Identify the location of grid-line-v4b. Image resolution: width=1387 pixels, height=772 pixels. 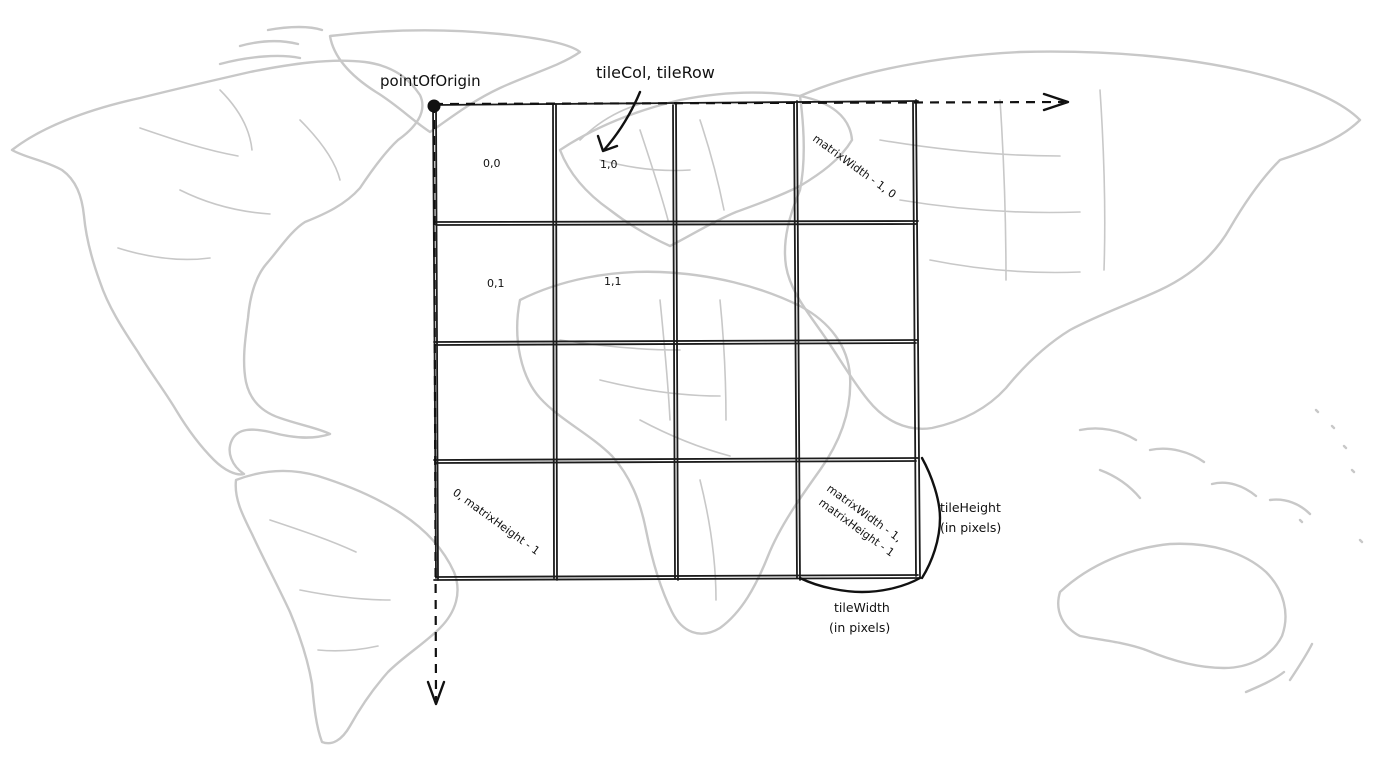
(914, 339).